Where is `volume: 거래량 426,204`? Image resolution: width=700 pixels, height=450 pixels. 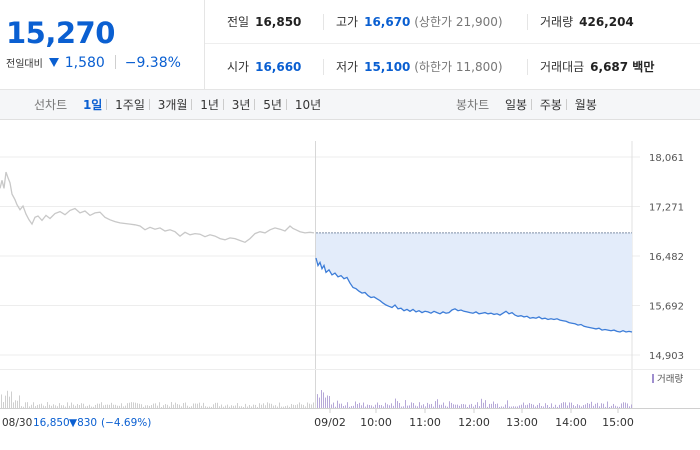
volume: 거래량 426,204 is located at coordinates (587, 22).